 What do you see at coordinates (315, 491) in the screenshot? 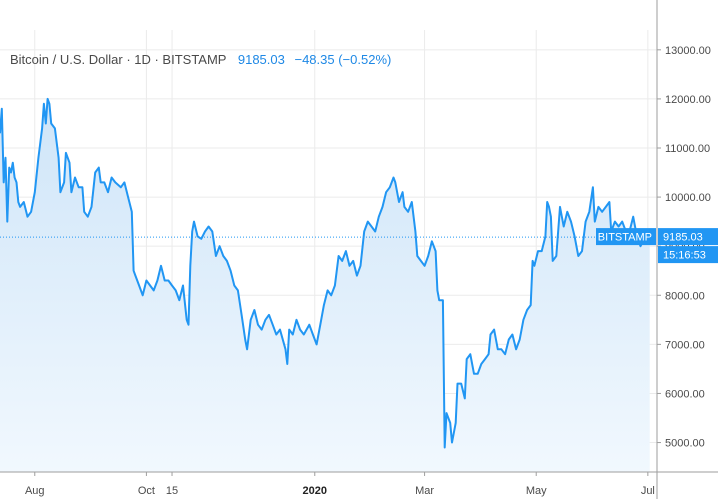
I see `x-tick-label: 2020` at bounding box center [315, 491].